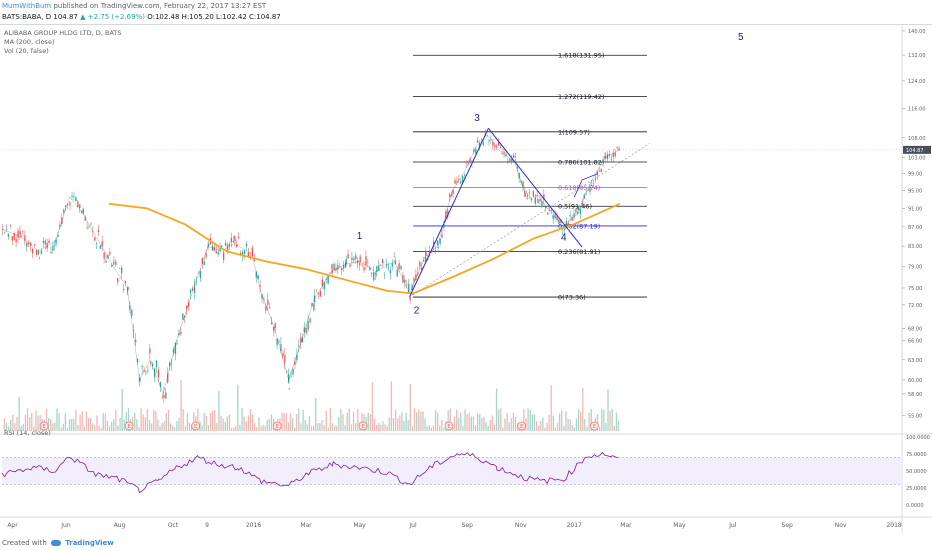  What do you see at coordinates (27, 17) in the screenshot?
I see `symbol-label: BATS:BABA, D` at bounding box center [27, 17].